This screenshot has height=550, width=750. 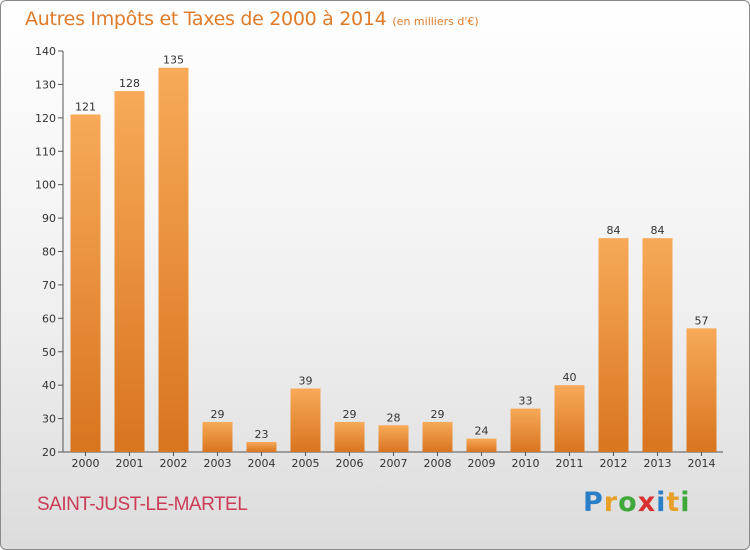 I want to click on data-label: 40, so click(x=570, y=377).